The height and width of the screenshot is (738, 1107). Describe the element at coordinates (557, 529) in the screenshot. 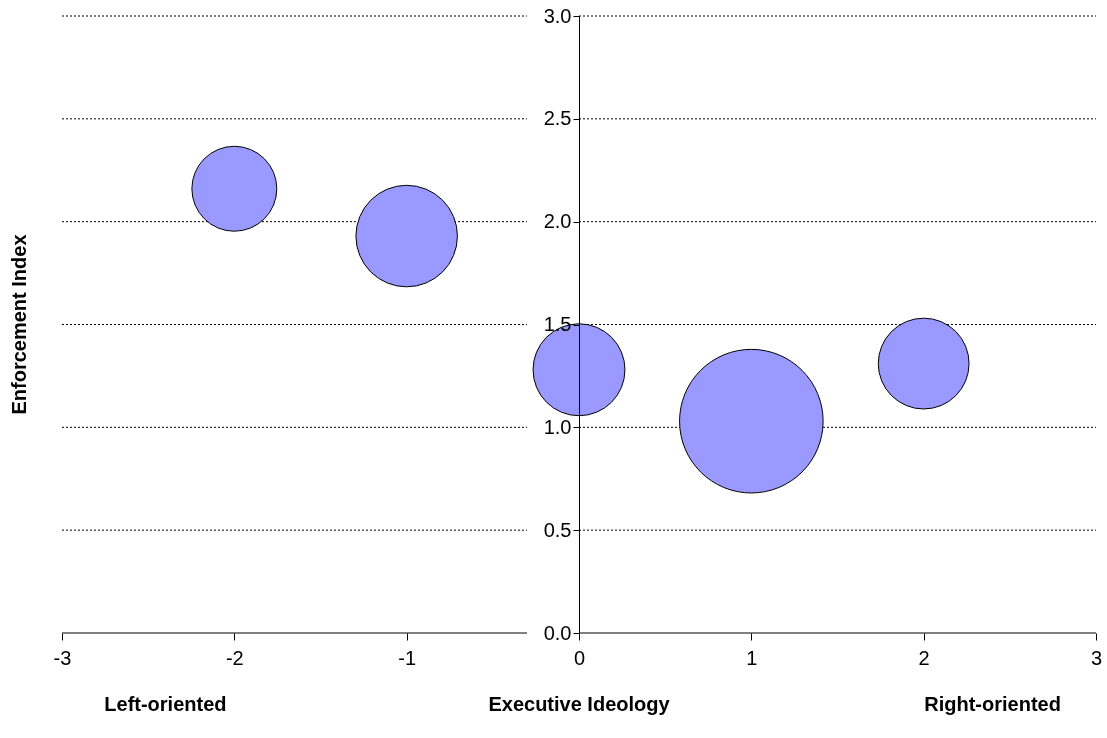

I see `y-tick-label: 0.5` at that location.